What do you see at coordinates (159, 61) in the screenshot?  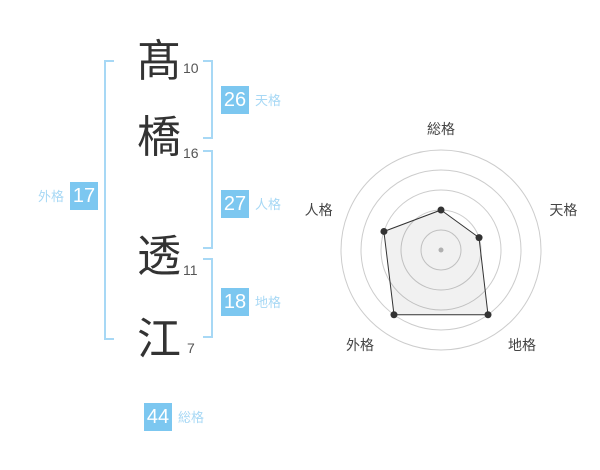 I see `name-char-1: 髙` at bounding box center [159, 61].